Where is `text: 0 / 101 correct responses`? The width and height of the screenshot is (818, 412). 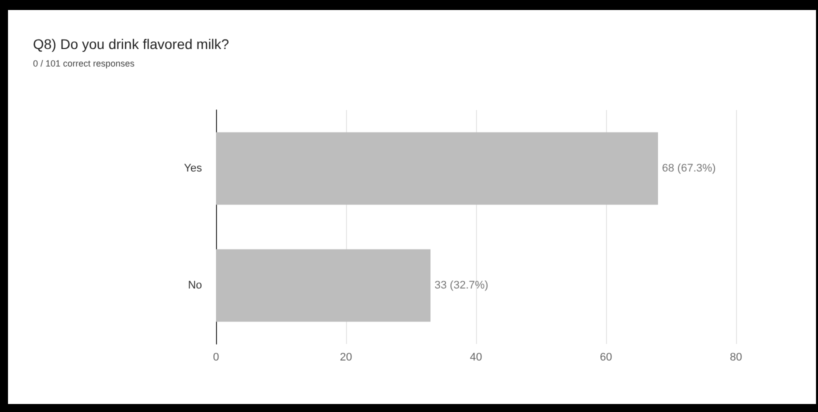 text: 0 / 101 correct responses is located at coordinates (84, 63).